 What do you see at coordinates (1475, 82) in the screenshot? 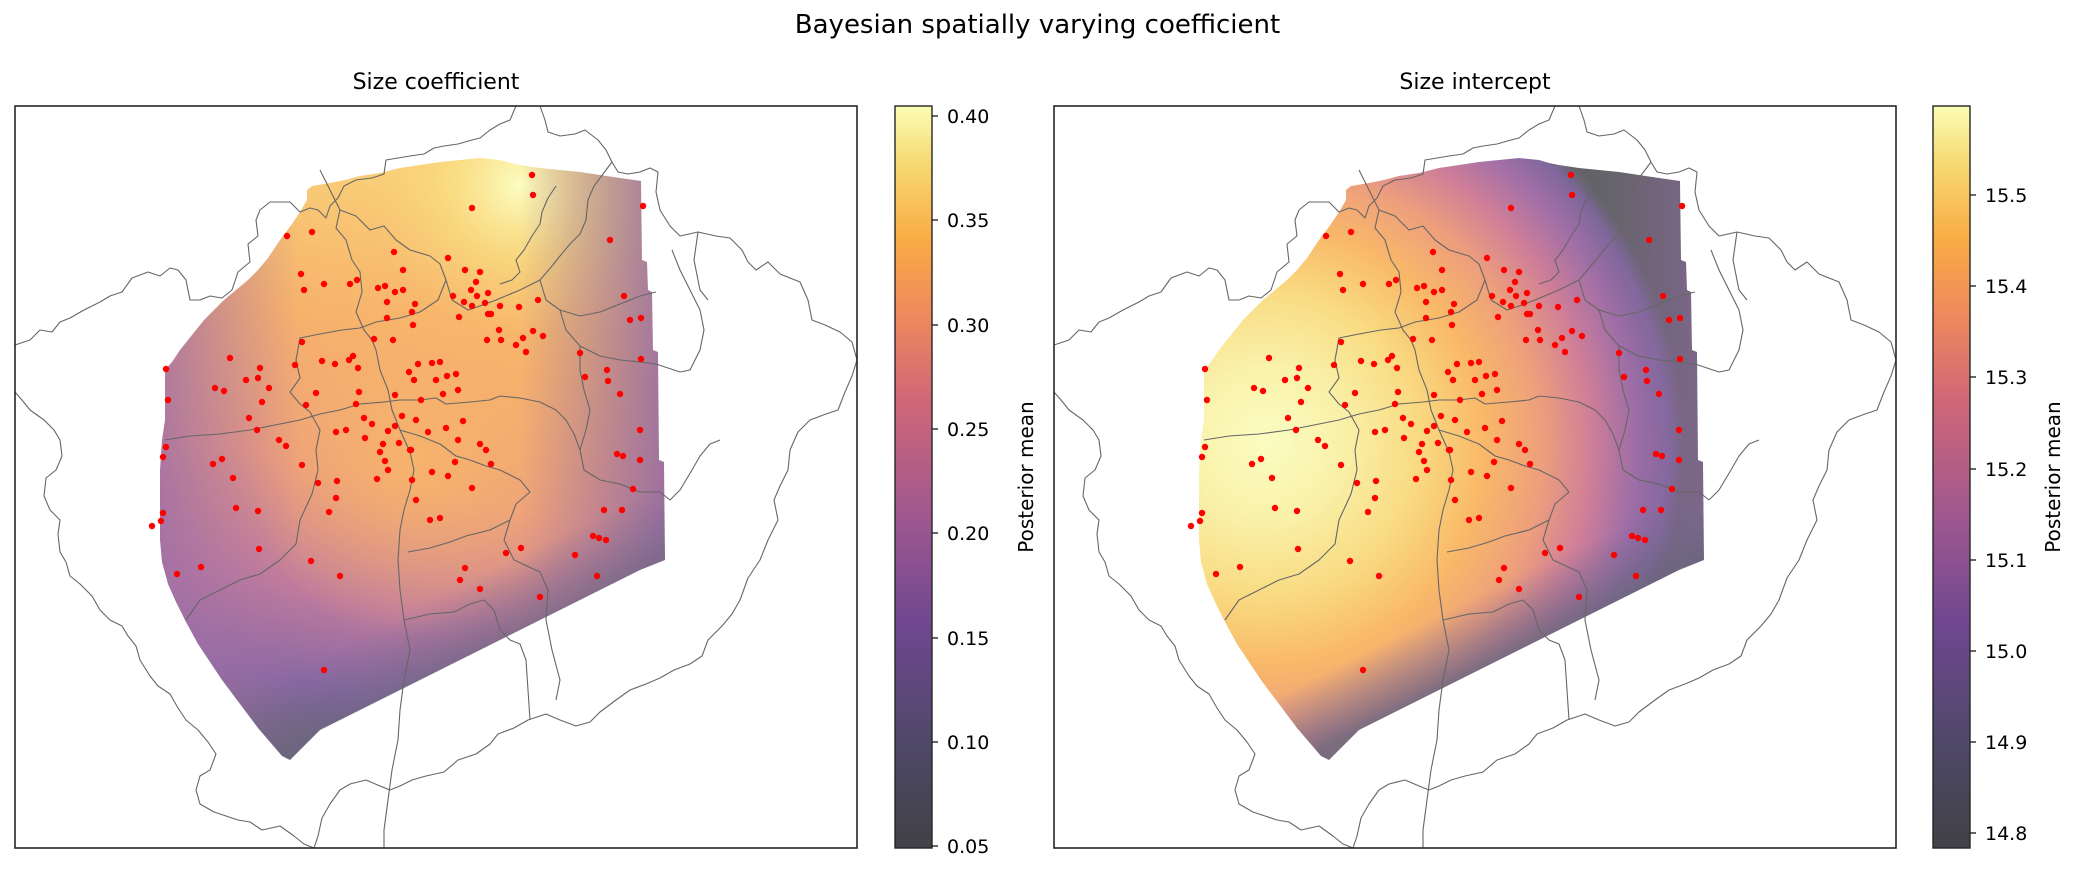
I see `panel-title-size-intercept: Size intercept` at bounding box center [1475, 82].